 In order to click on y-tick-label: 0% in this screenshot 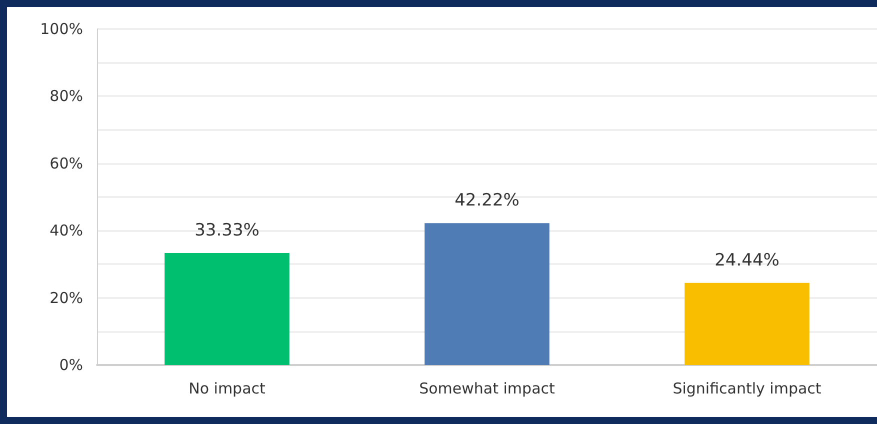, I will do `click(71, 365)`.